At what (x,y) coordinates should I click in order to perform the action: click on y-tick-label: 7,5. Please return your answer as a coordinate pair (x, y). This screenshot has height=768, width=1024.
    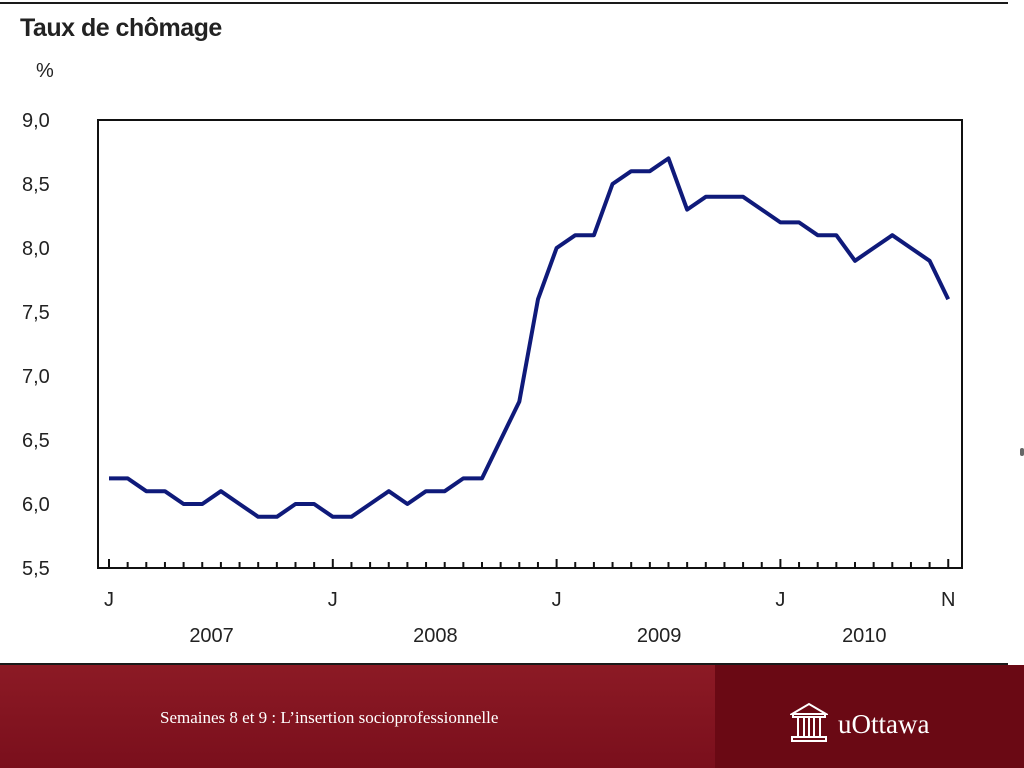
    Looking at the image, I should click on (36, 313).